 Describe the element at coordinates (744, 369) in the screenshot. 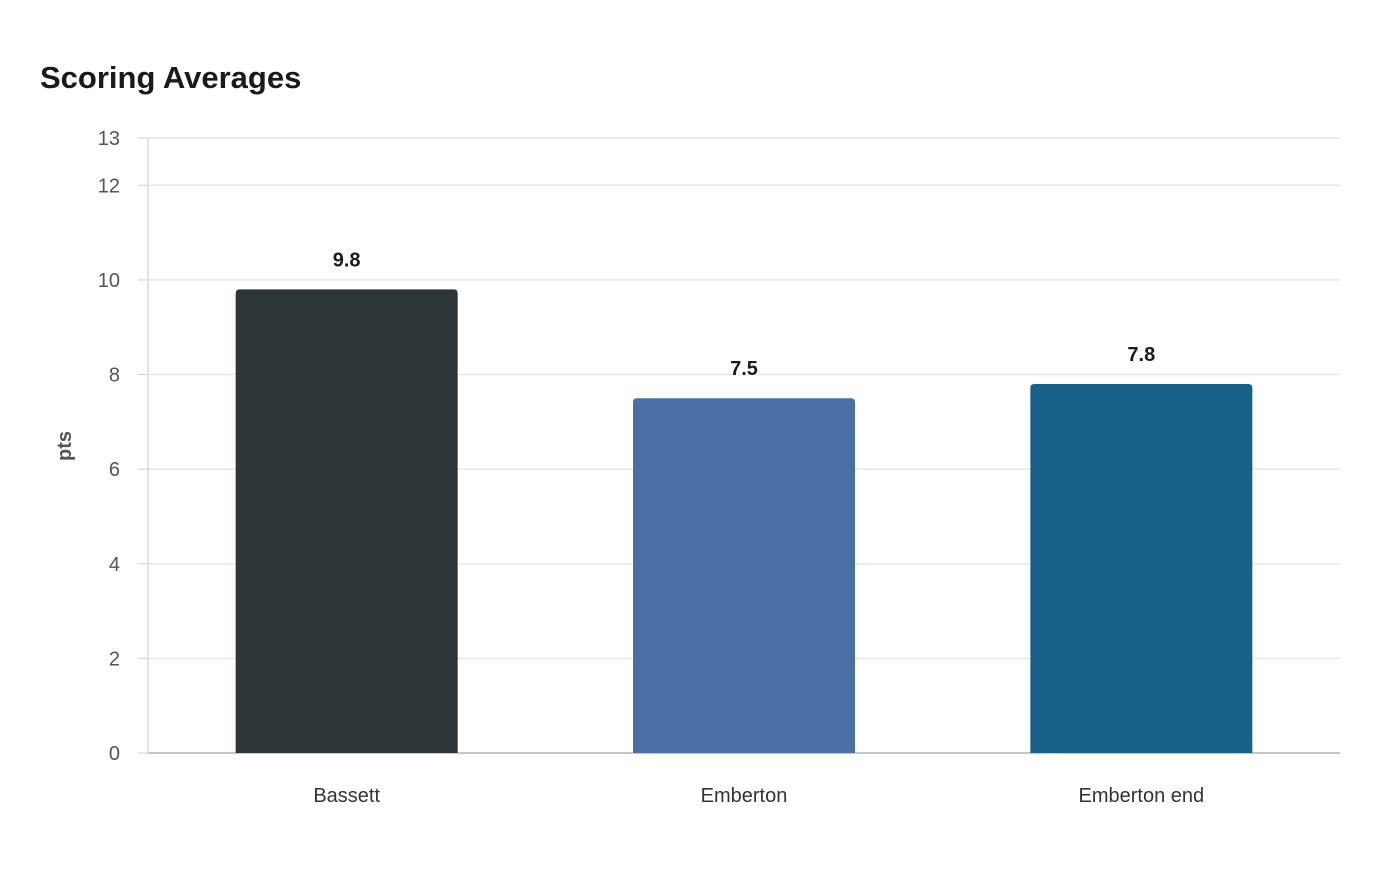

I see `data-label: 7.5` at that location.